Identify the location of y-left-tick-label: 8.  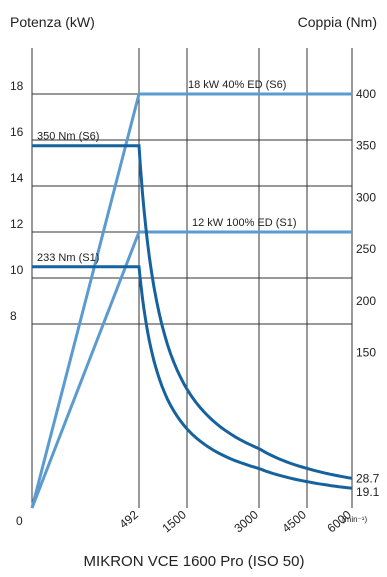
(13, 316).